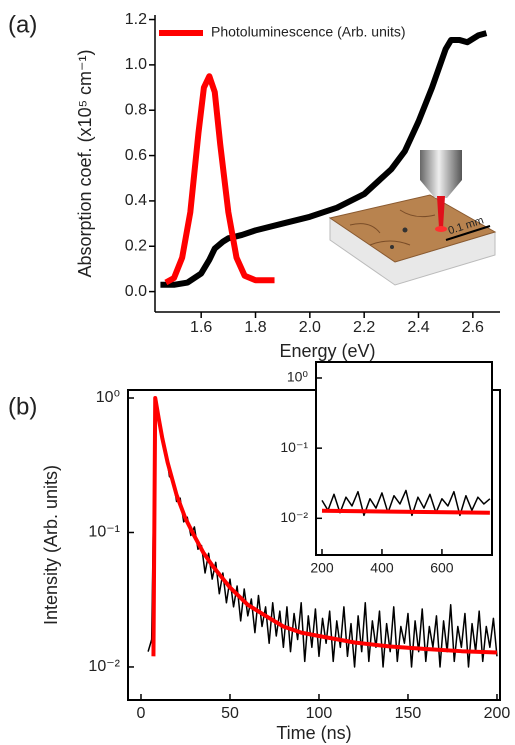 Image resolution: width=515 pixels, height=745 pixels. I want to click on y-tick-label: 0.0, so click(136, 291).